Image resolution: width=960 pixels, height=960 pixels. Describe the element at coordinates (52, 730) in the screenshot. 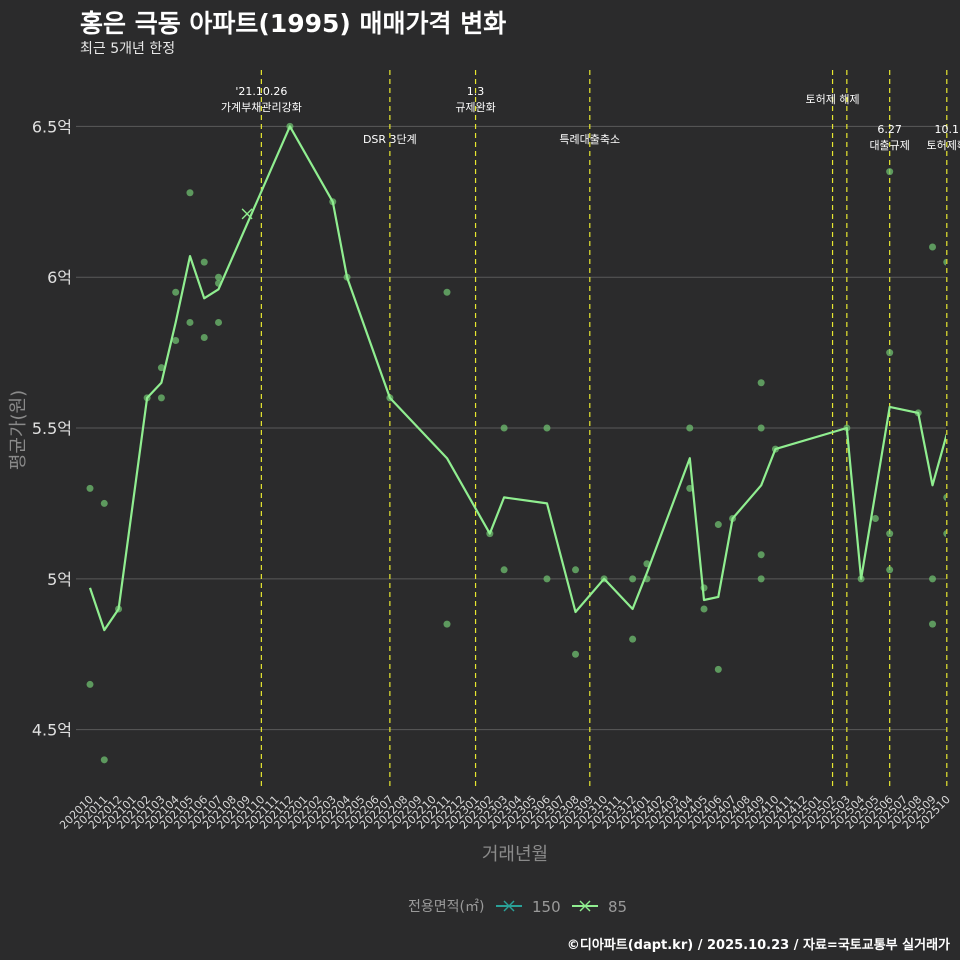

I see `y-tick-label: 4.5억` at that location.